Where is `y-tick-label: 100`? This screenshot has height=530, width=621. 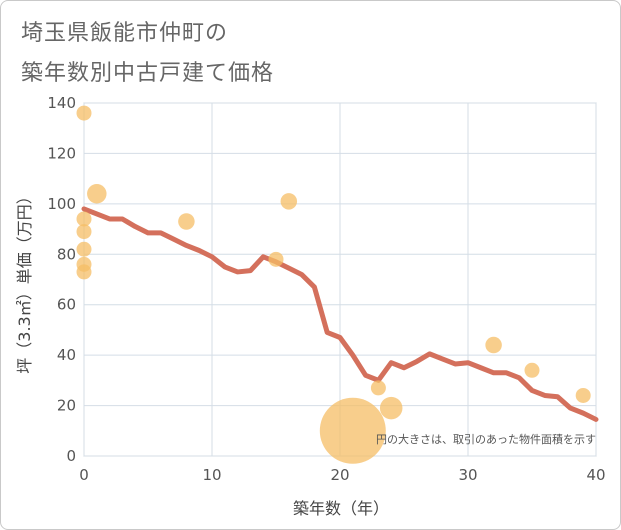
y-tick-label: 100 is located at coordinates (61, 204).